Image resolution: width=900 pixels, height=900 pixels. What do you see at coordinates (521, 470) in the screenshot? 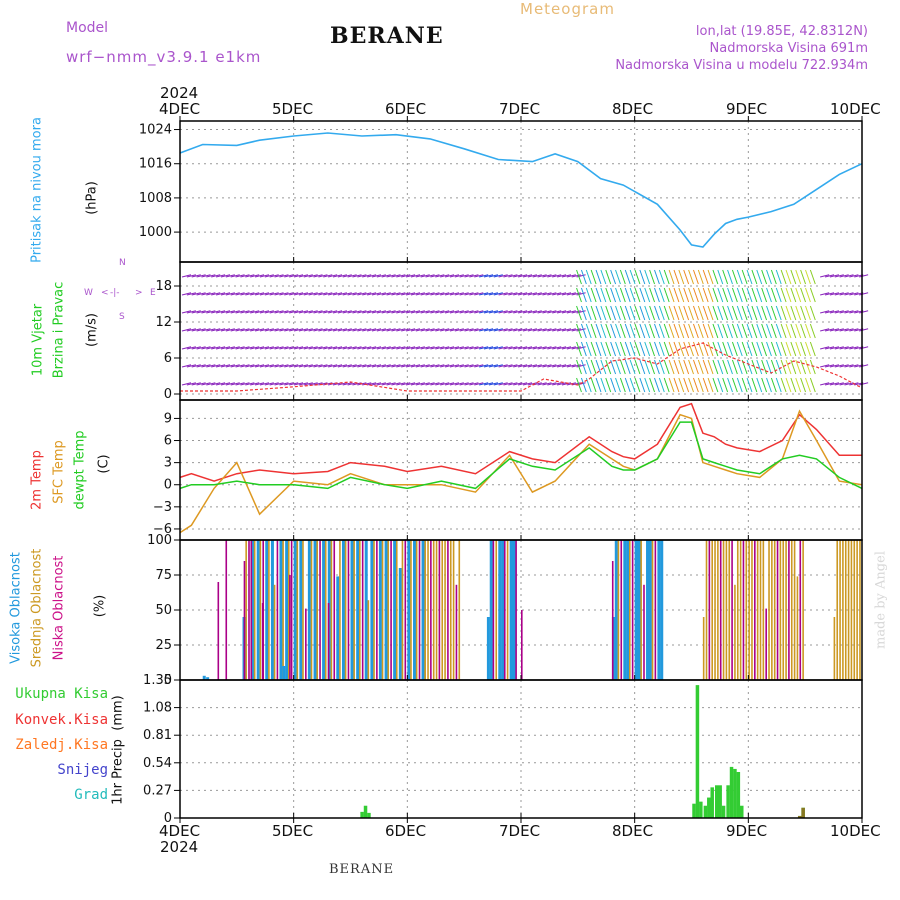
I see `panel-frame` at bounding box center [521, 470].